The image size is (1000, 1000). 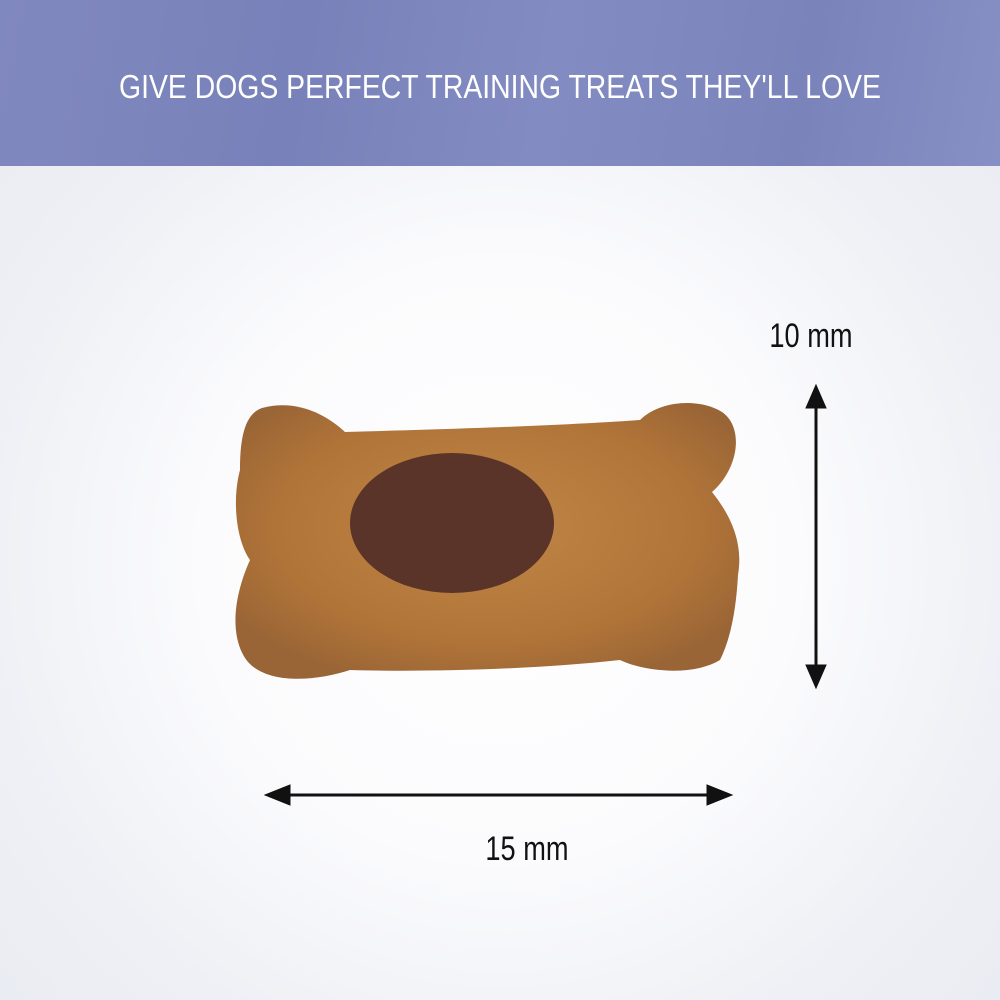 I want to click on width-arrow, so click(x=498, y=795).